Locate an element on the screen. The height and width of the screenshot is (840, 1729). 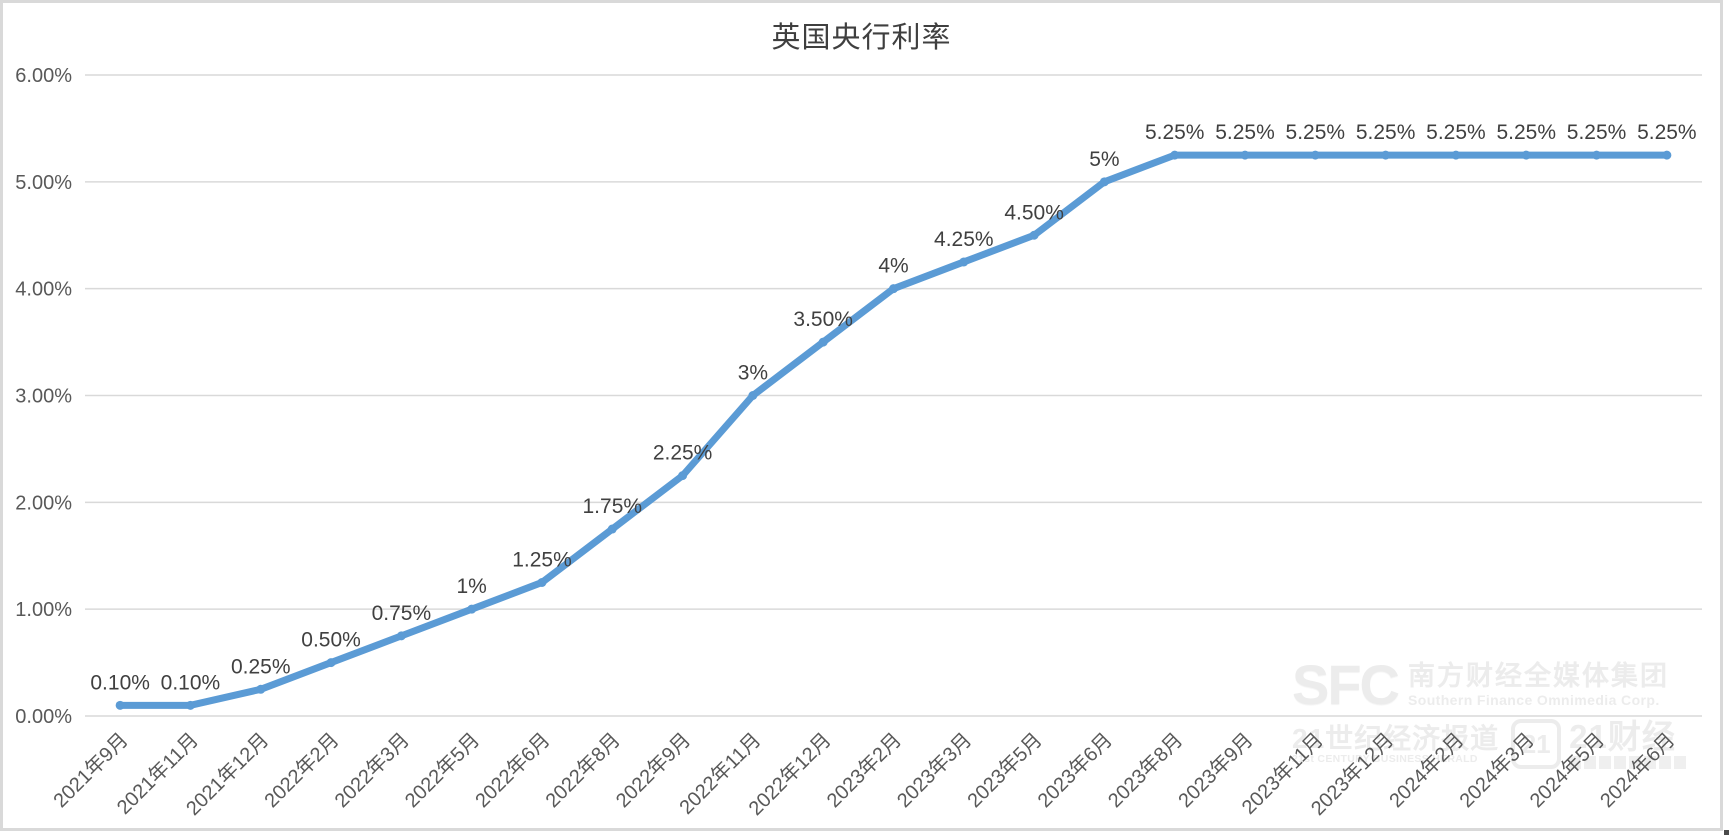
watermark-org-en: Southern Finance Omnimedia Corp. is located at coordinates (1534, 700).